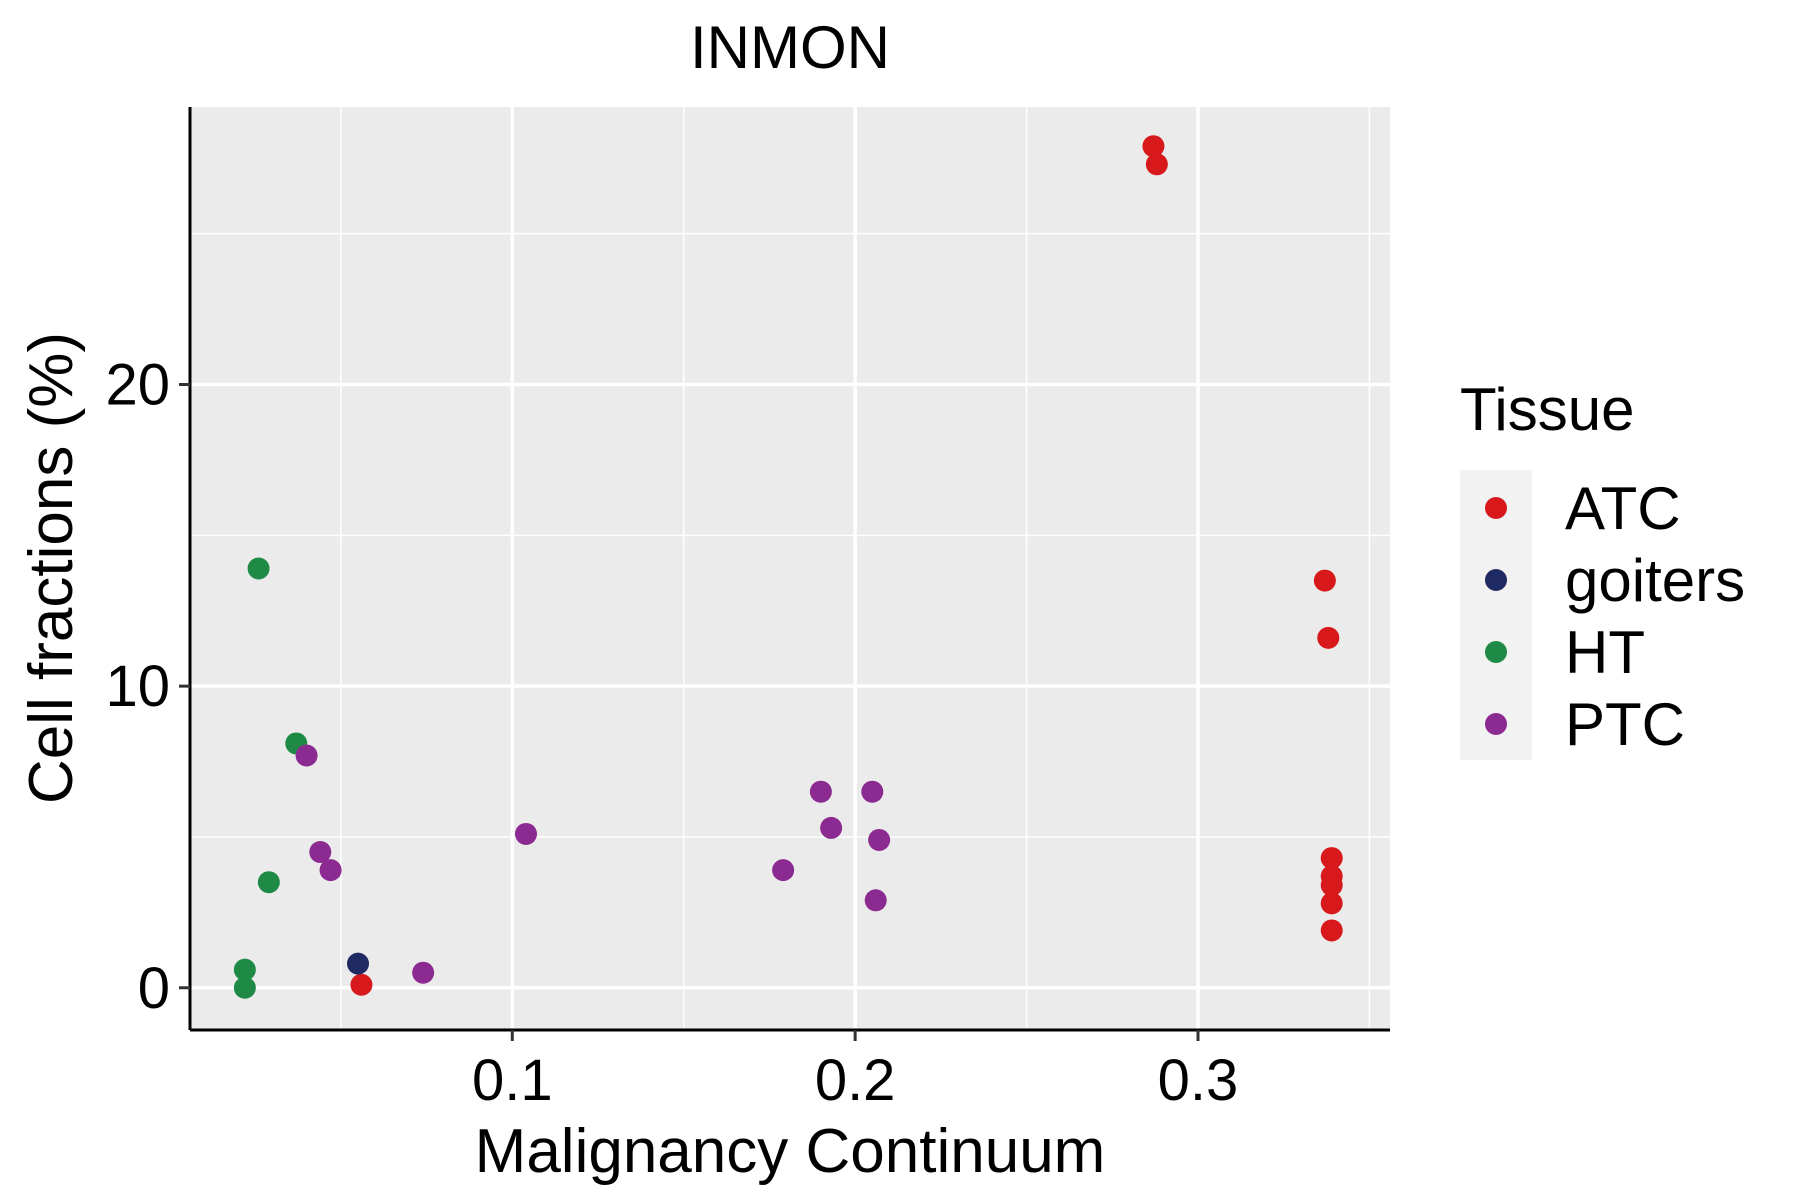 The image size is (1800, 1200). Describe the element at coordinates (154, 988) in the screenshot. I see `y-tick-label: 0` at that location.